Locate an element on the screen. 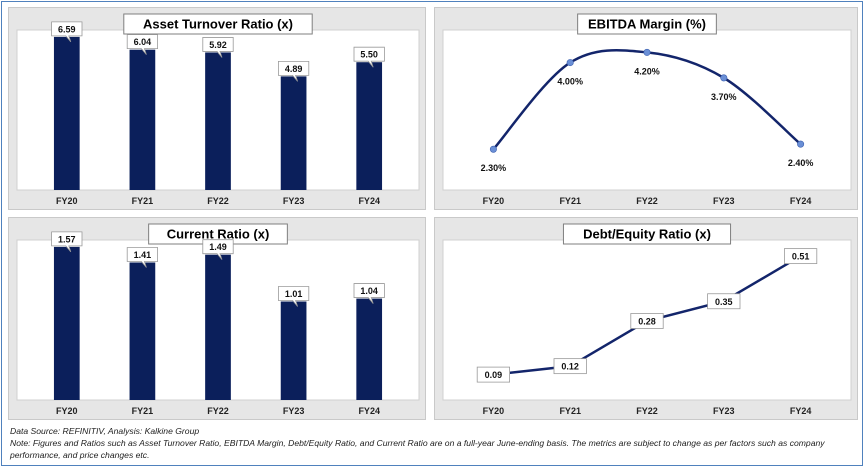 The height and width of the screenshot is (469, 866). current-ratio-label-fy24-box is located at coordinates (369, 293).